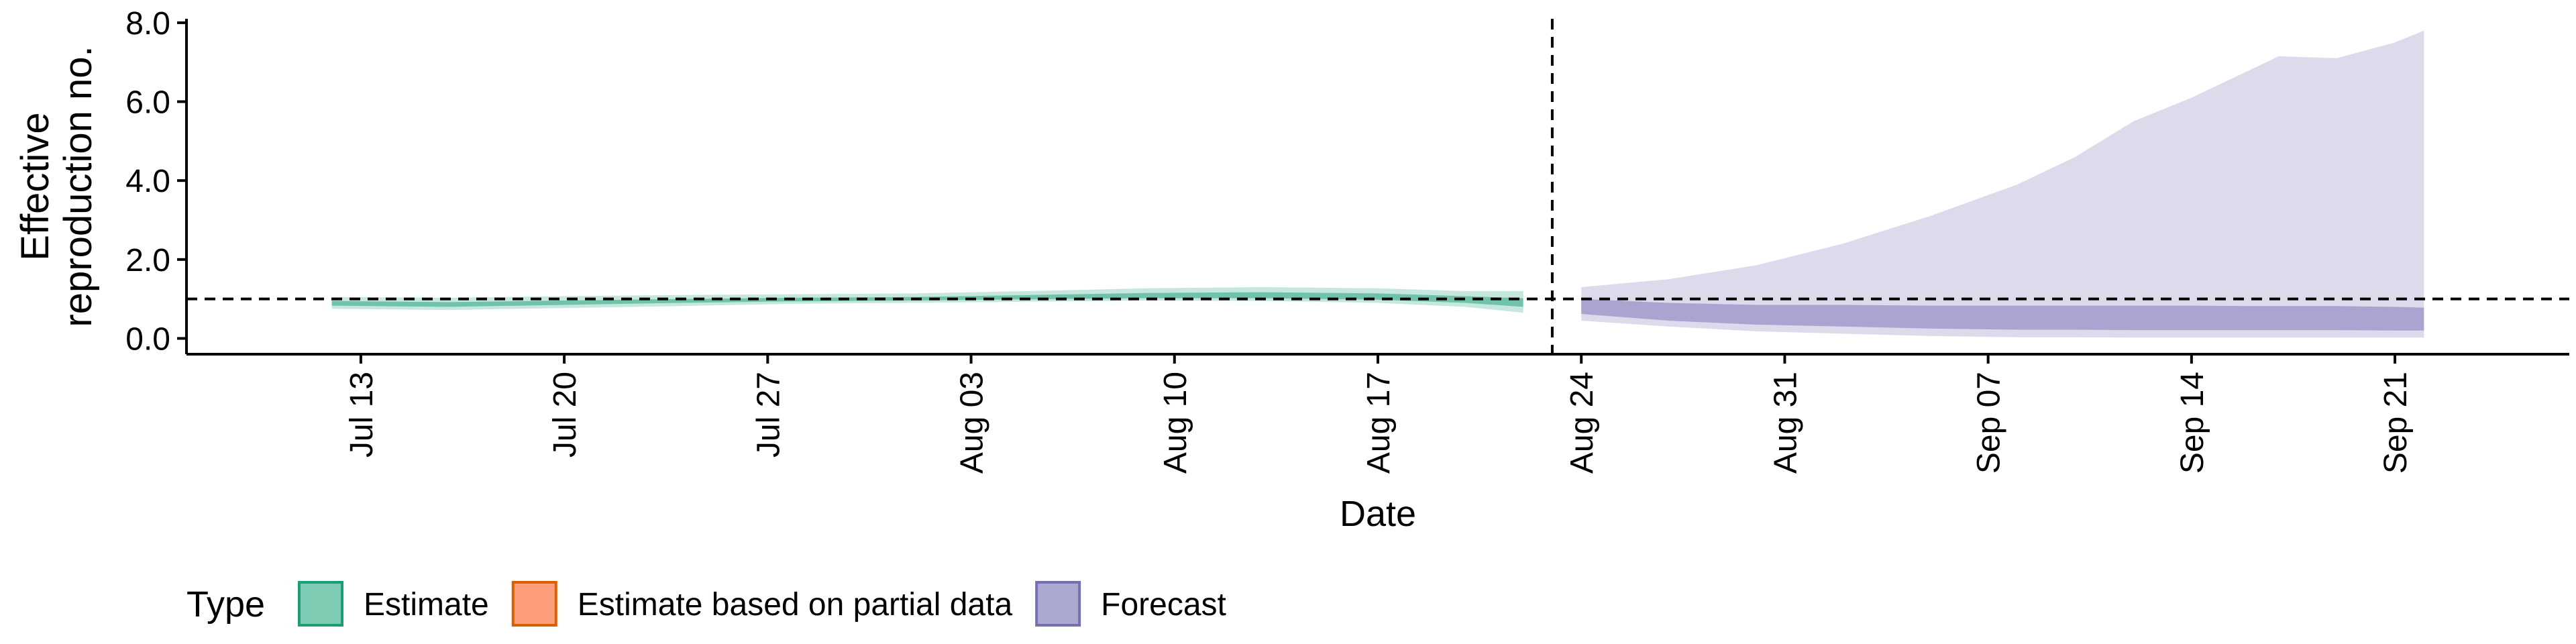  I want to click on x-tick-label: Aug 03, so click(972, 423).